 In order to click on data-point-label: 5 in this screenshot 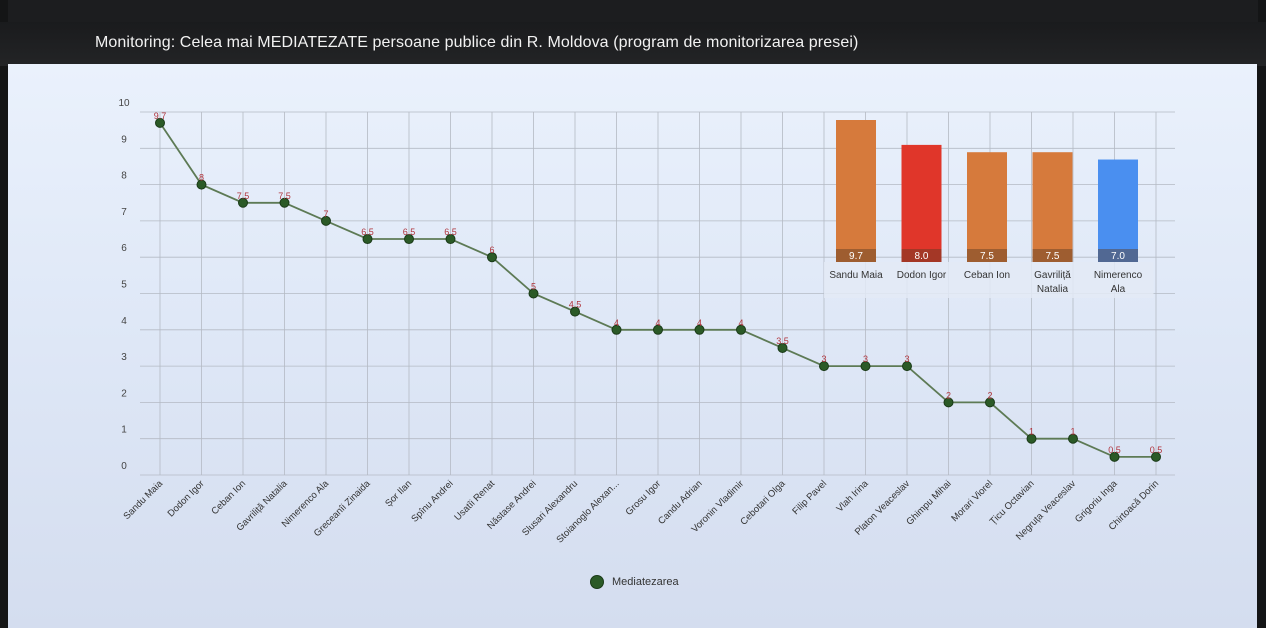, I will do `click(533, 287)`.